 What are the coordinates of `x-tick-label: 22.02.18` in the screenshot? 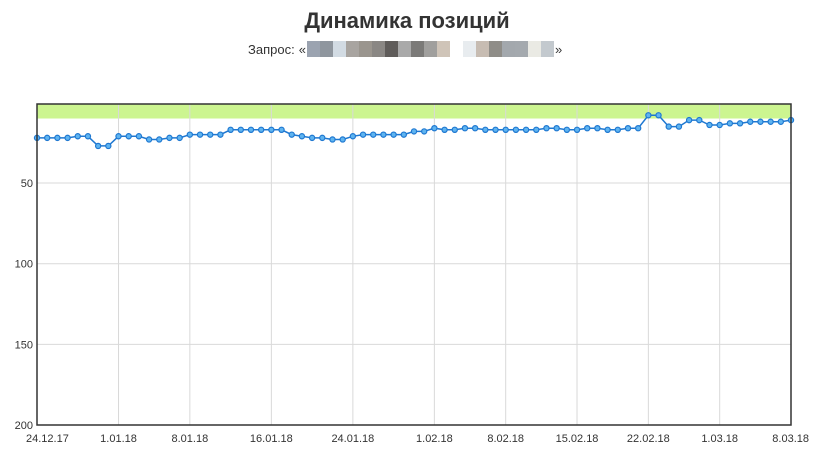 It's located at (648, 439).